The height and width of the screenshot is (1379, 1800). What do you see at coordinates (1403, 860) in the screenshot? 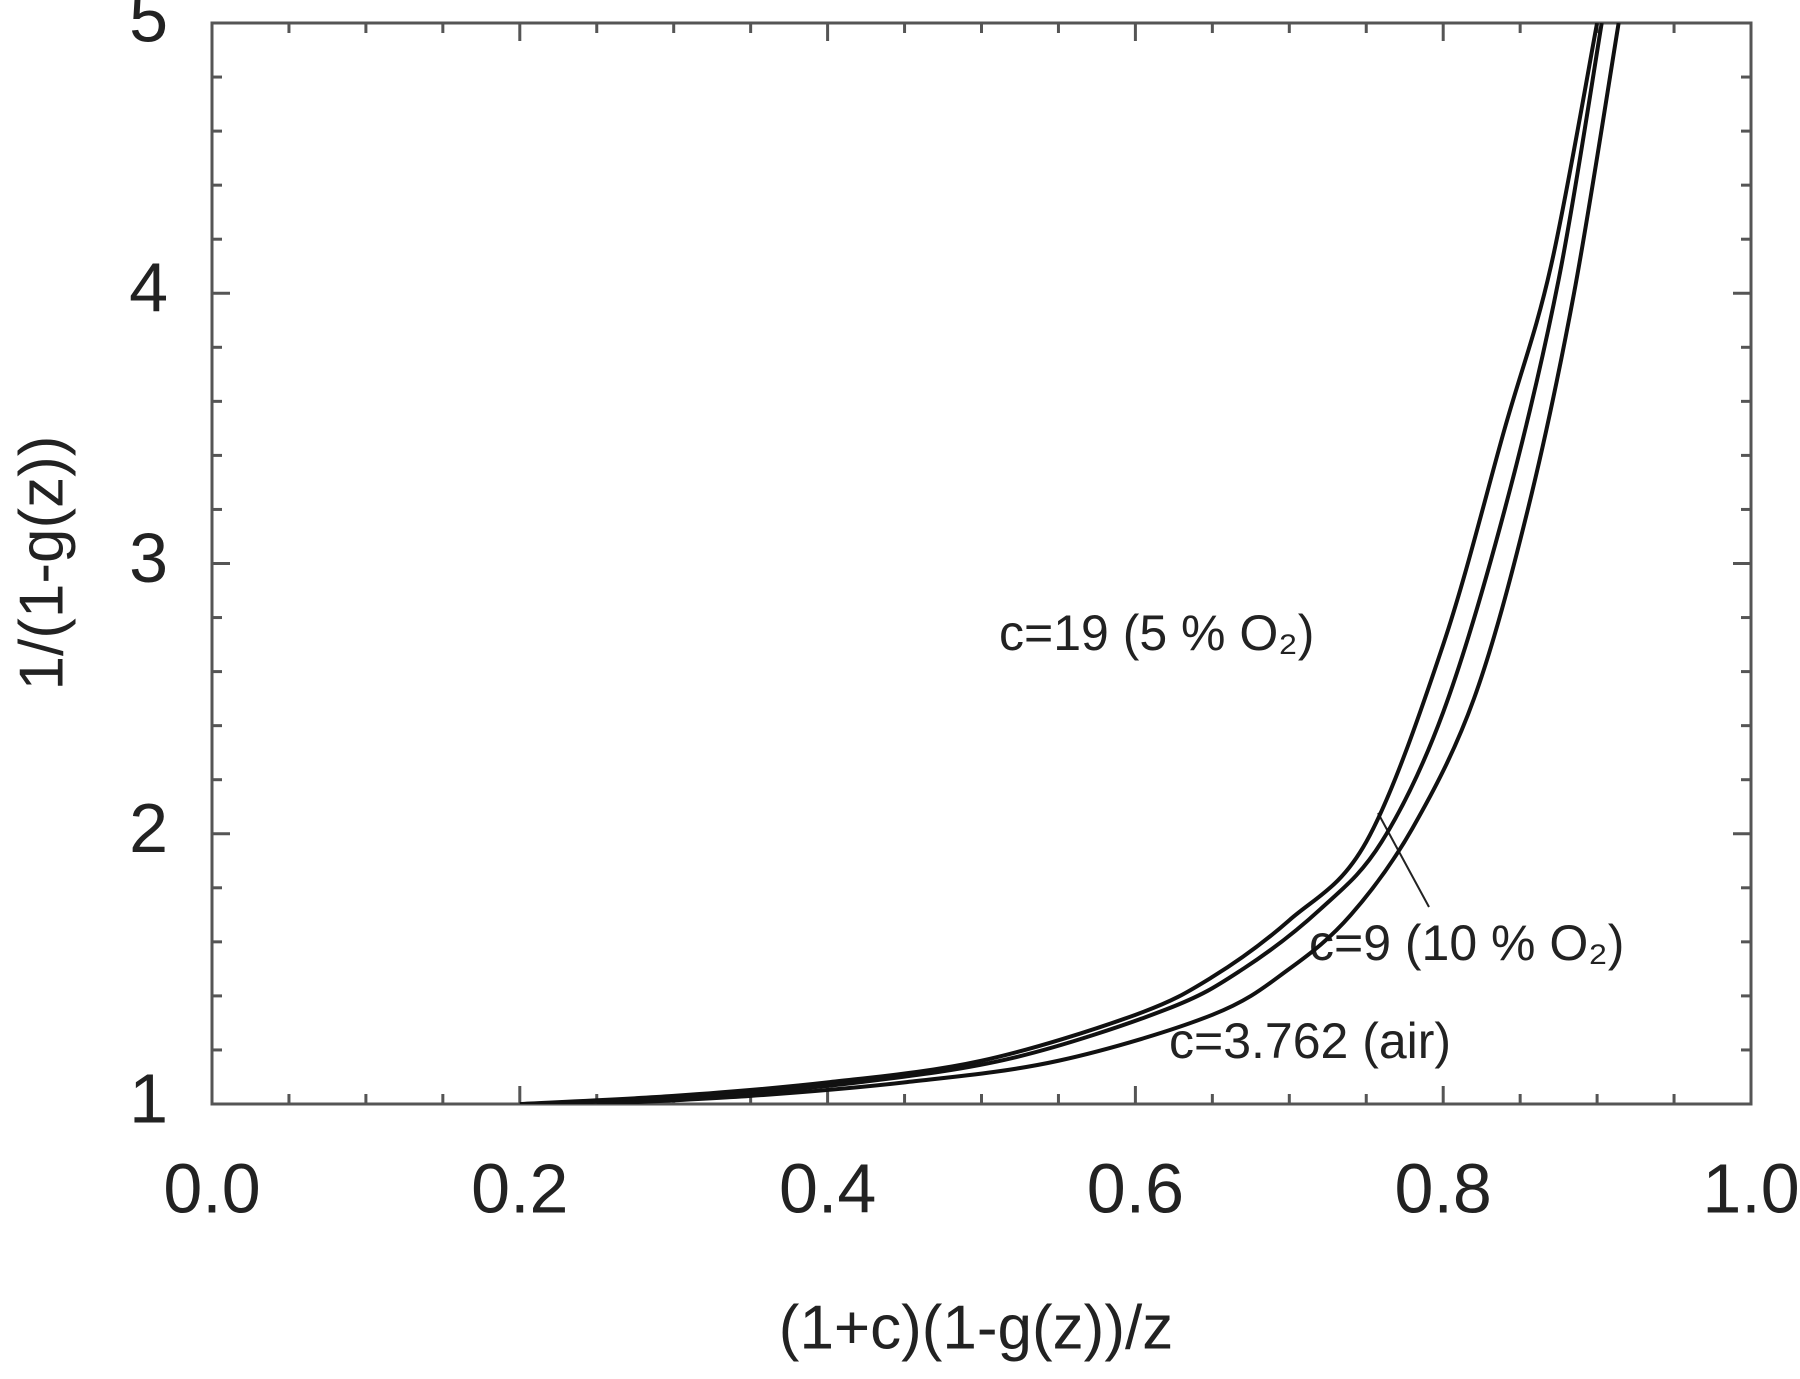
I see `leader-line` at bounding box center [1403, 860].